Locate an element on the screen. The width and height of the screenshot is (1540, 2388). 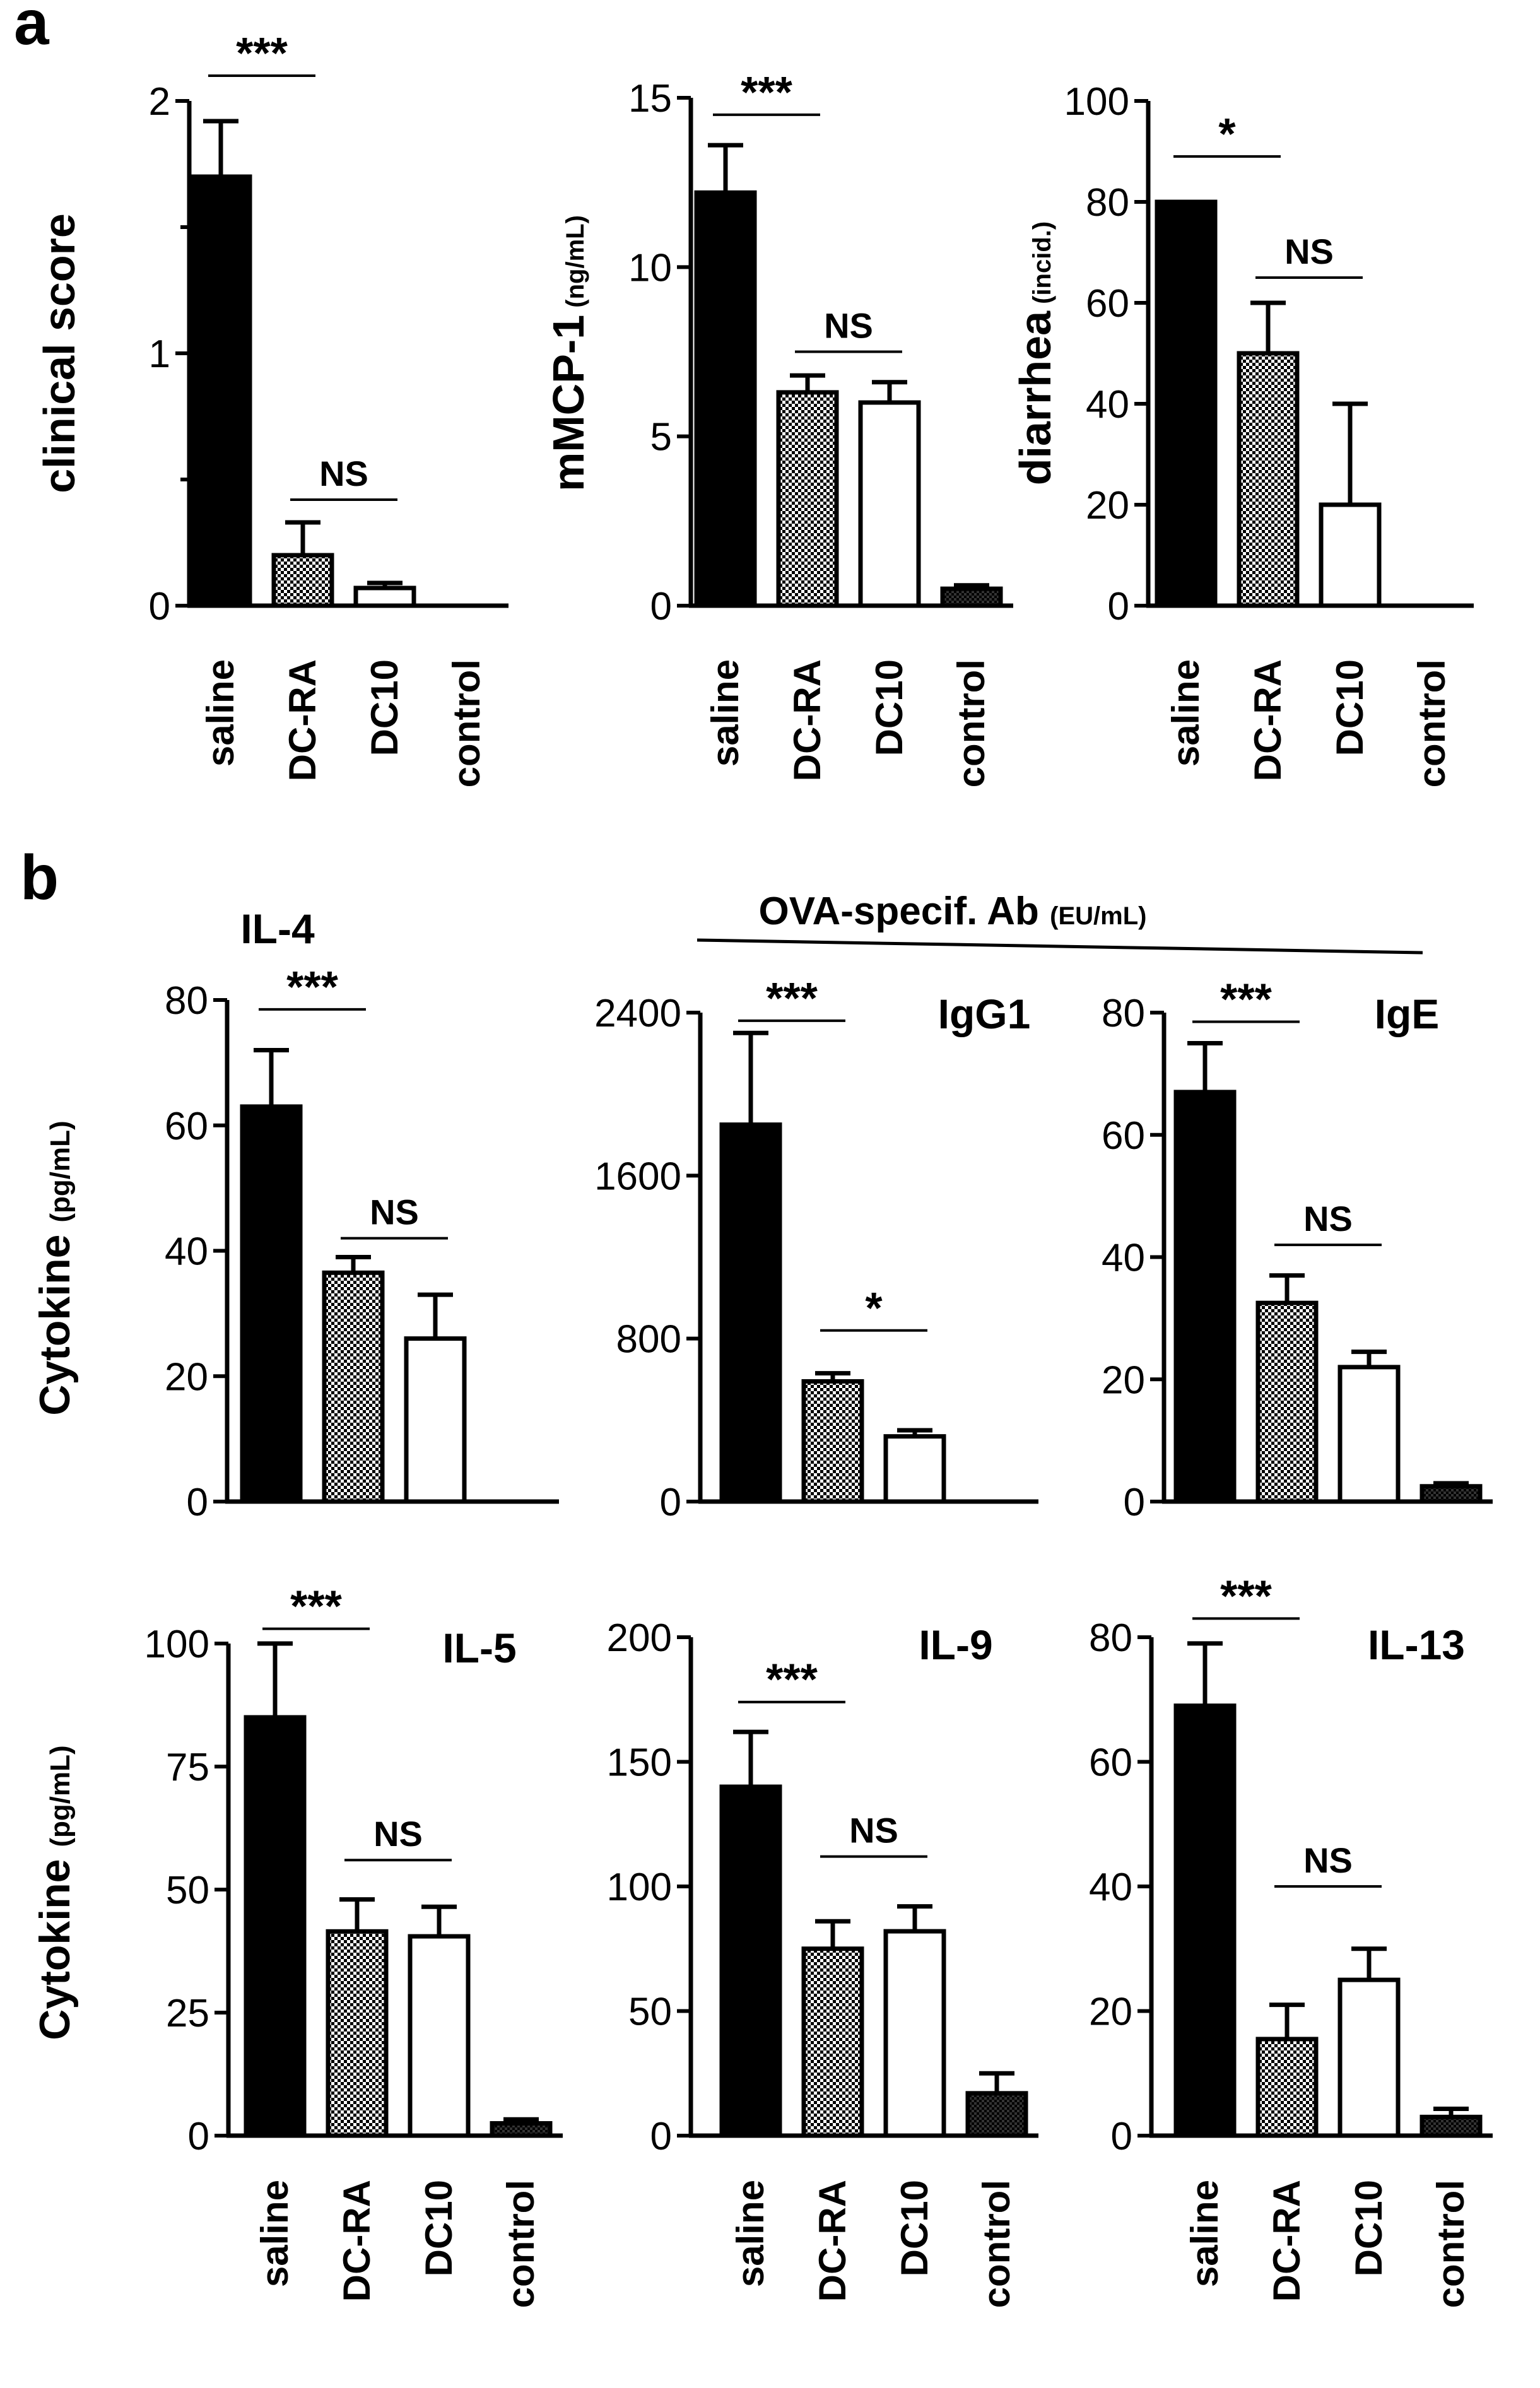
y-axis-label: mMCP-1 (ng/mL) is located at coordinates (568, 353).